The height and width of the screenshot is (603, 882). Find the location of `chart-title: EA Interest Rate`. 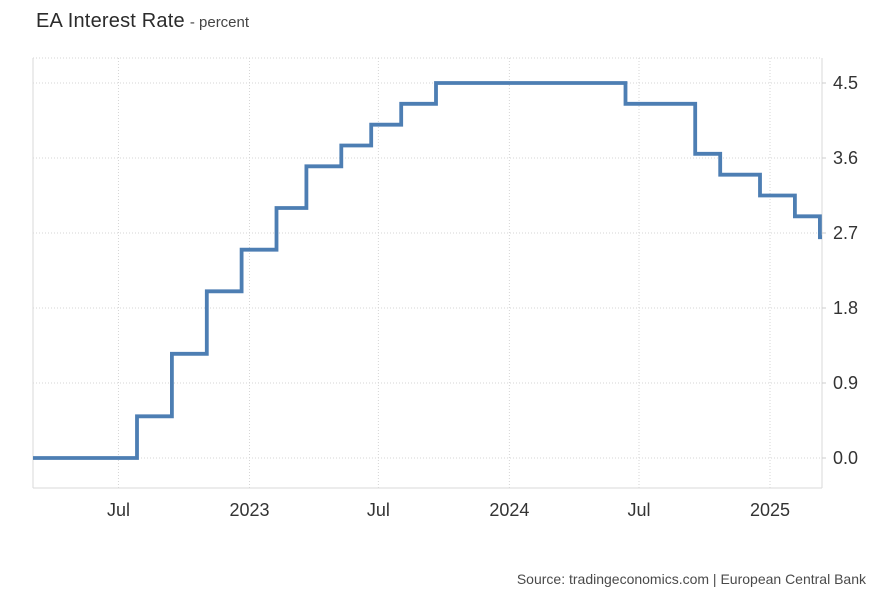

chart-title: EA Interest Rate is located at coordinates (110, 21).